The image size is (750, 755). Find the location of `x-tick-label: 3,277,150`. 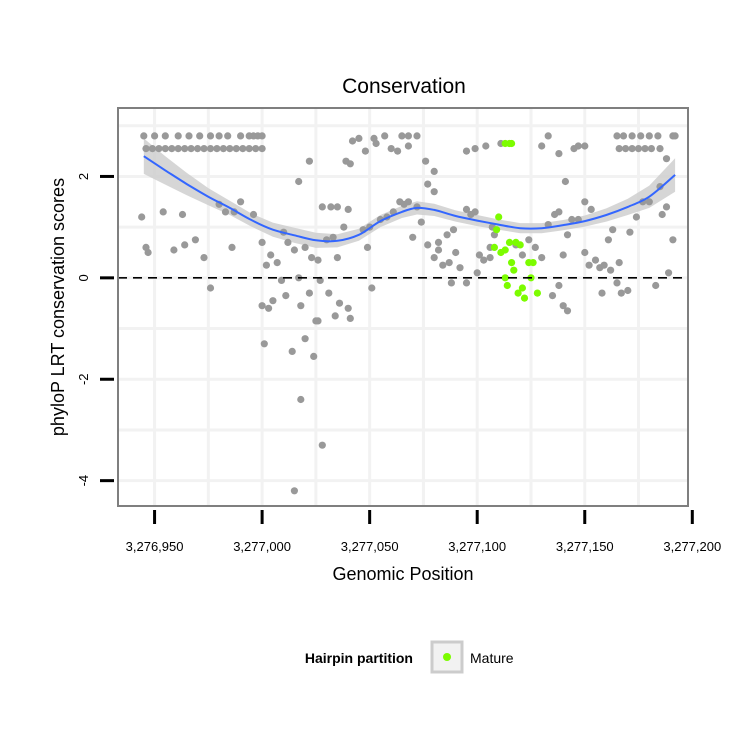

x-tick-label: 3,277,150 is located at coordinates (585, 546).